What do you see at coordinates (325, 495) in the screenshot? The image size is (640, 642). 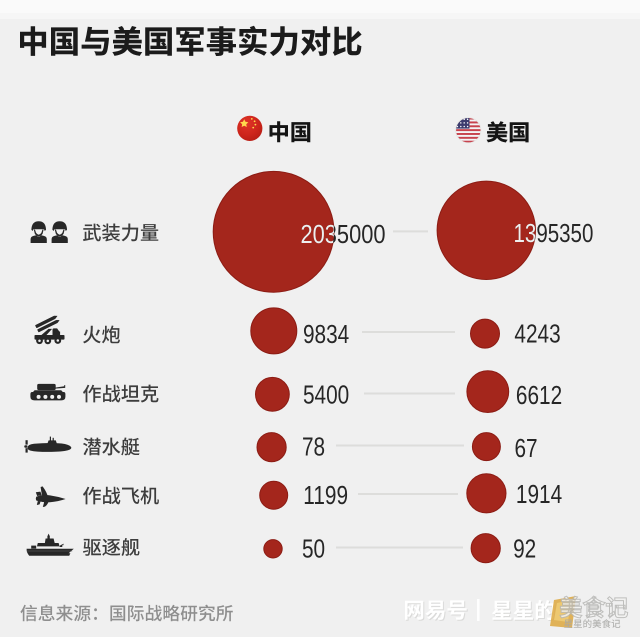 I see `svg-text: 1199` at bounding box center [325, 495].